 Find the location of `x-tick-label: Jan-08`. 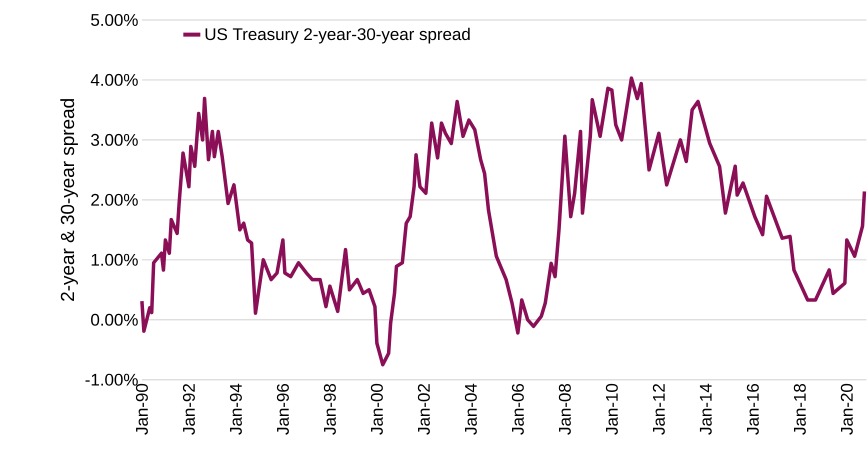

x-tick-label: Jan-08 is located at coordinates (564, 409).